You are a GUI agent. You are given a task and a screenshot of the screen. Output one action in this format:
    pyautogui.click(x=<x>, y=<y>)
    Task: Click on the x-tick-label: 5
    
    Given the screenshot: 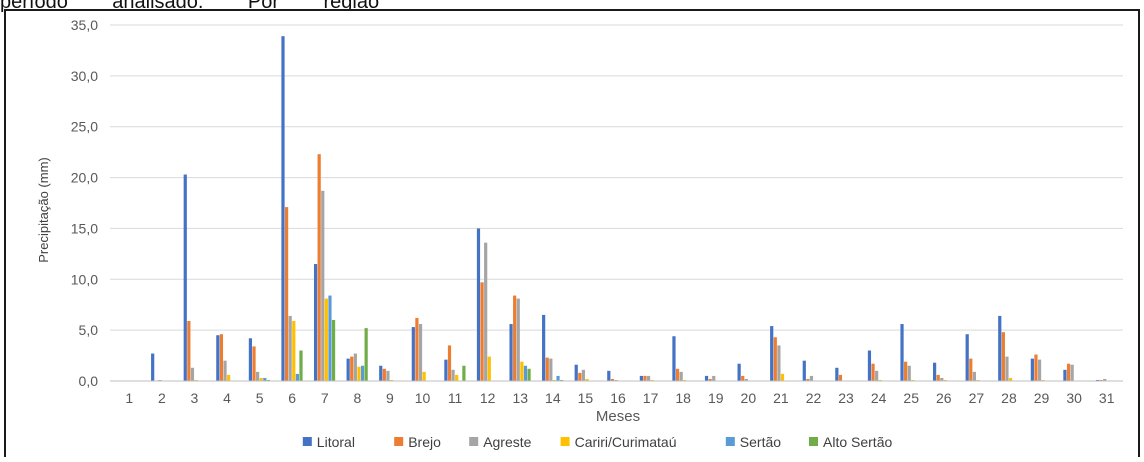 What is the action you would take?
    pyautogui.click(x=260, y=398)
    